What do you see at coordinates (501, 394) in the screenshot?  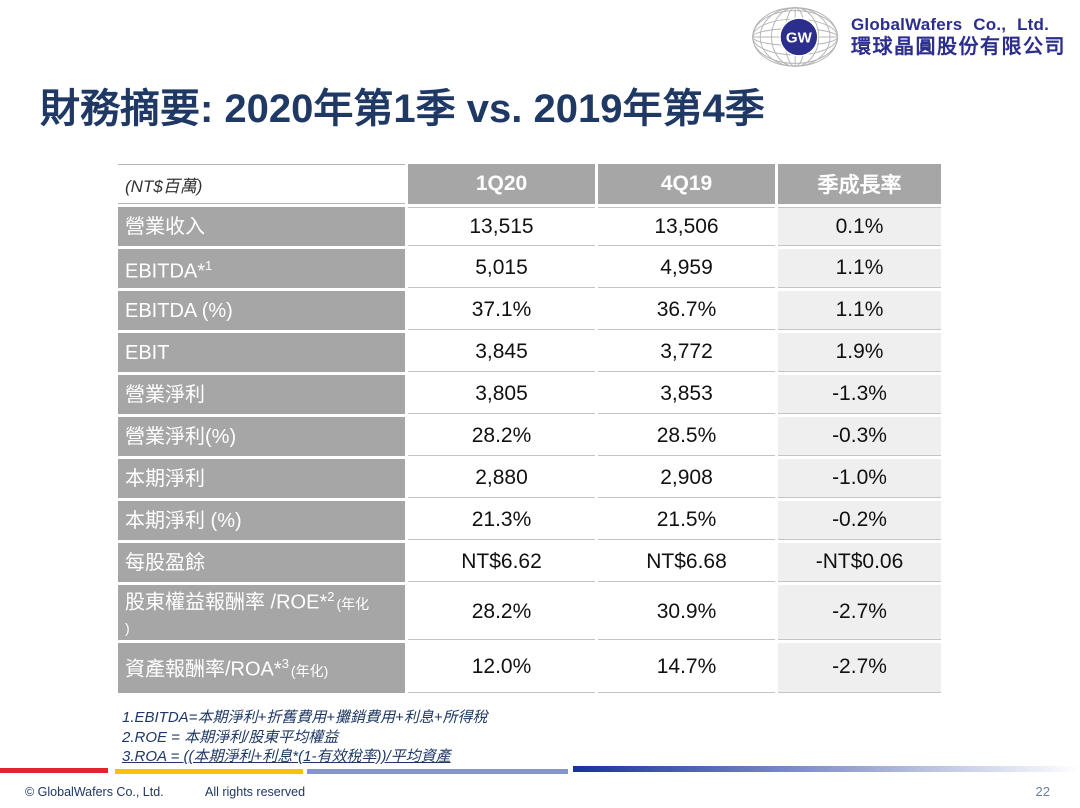 I see `value-1q20: 3,805` at bounding box center [501, 394].